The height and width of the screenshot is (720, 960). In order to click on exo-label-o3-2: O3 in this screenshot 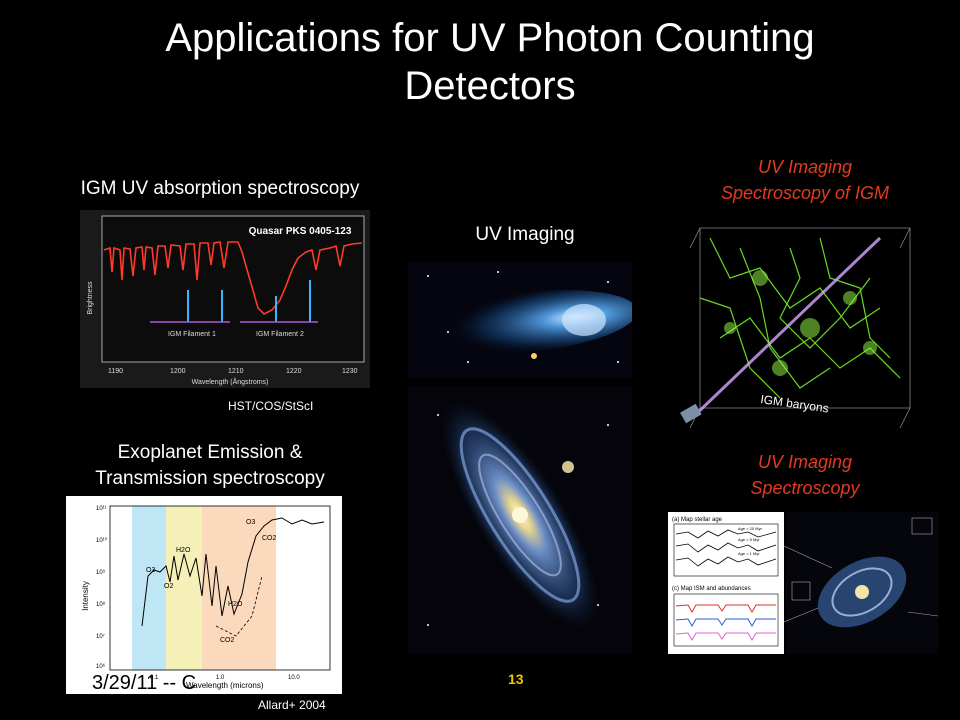, I will do `click(250, 522)`.